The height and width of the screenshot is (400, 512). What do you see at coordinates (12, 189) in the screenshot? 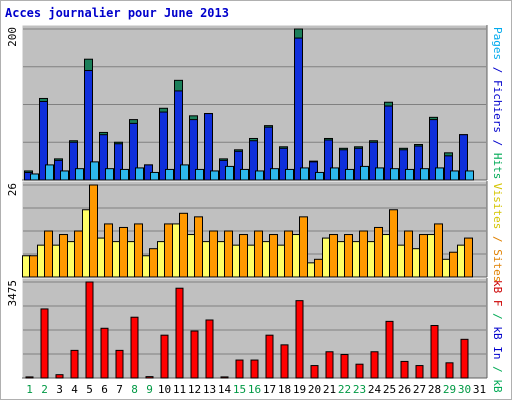
I see `panel-max-label: 26` at bounding box center [12, 189].